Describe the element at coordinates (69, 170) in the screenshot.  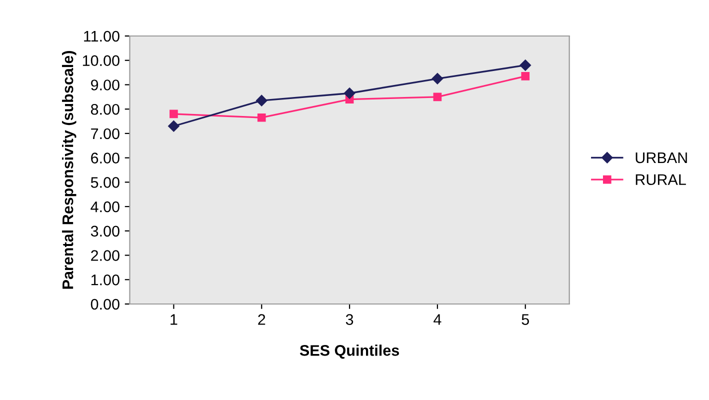
I see `y-axis-title: Parental Responsivity (subscale)` at that location.